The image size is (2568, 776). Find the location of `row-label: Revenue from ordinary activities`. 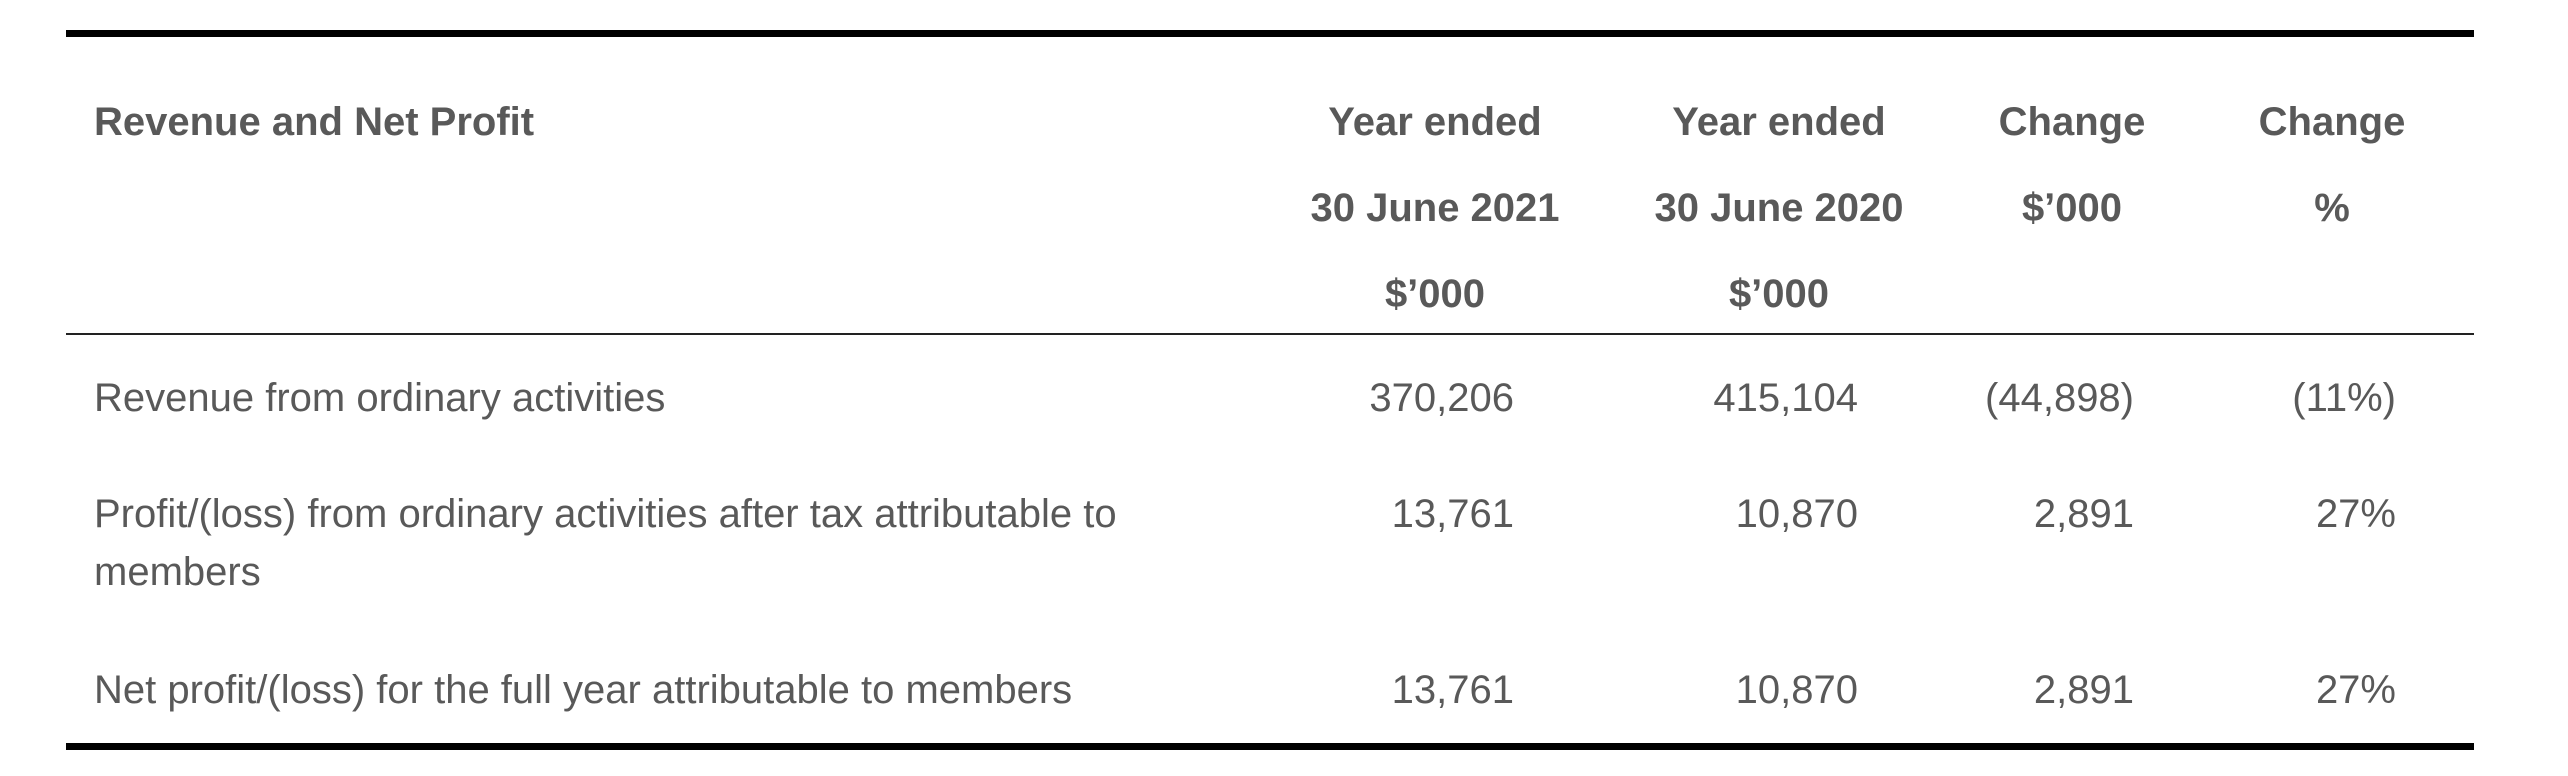

row-label: Revenue from ordinary activities is located at coordinates (380, 398).